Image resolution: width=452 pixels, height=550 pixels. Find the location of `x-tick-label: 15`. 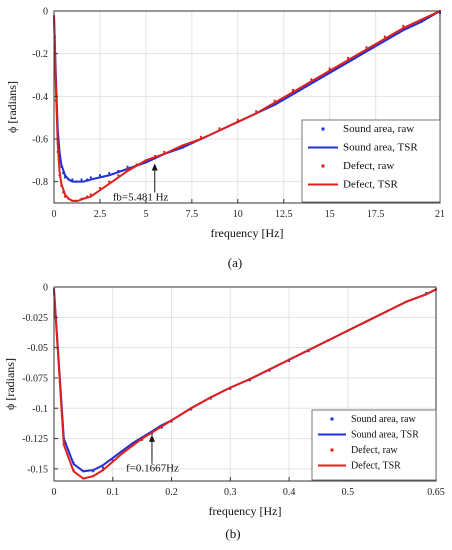

x-tick-label: 15 is located at coordinates (330, 214).